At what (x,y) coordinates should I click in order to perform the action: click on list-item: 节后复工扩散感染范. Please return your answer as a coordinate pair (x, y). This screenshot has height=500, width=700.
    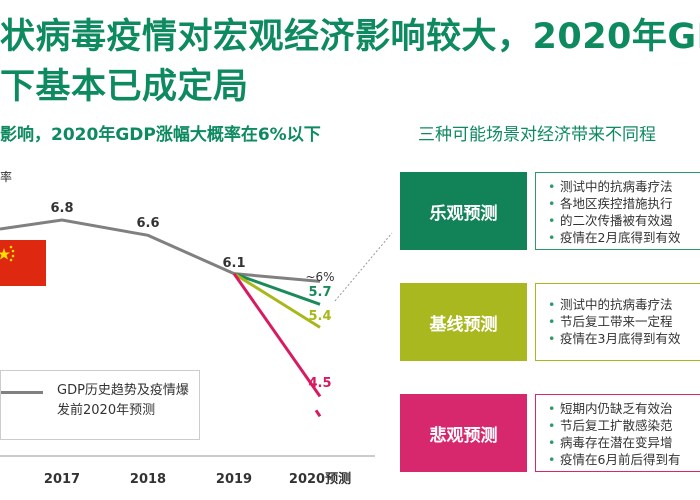
    Looking at the image, I should click on (624, 425).